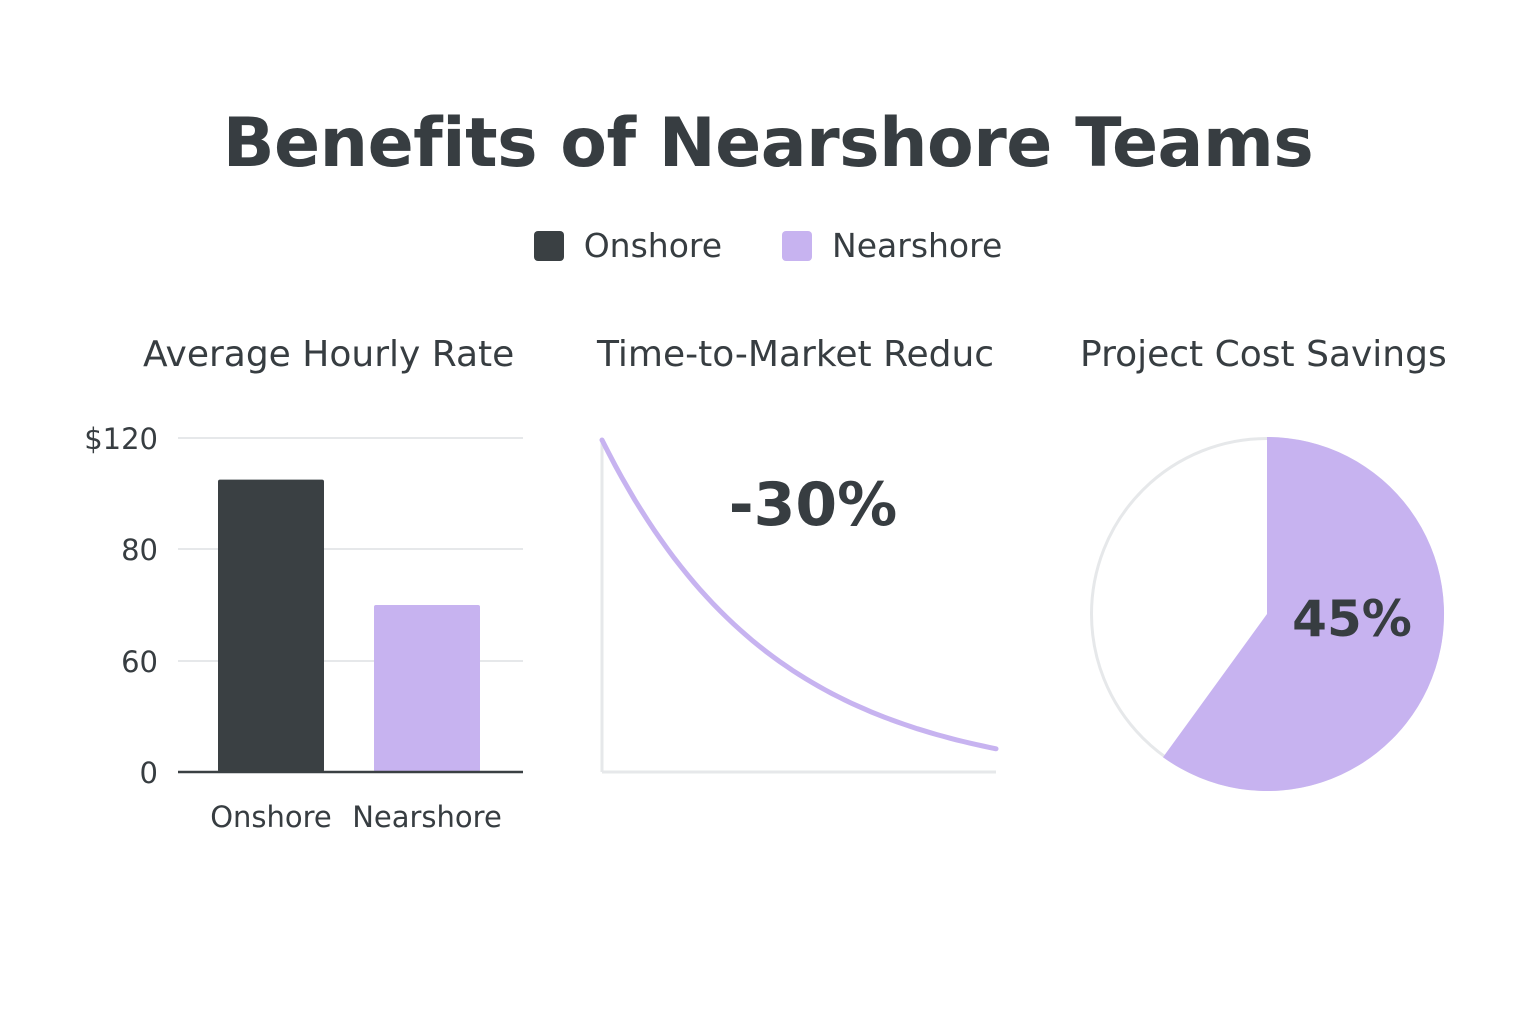  I want to click on y-tick-label: 60, so click(139, 662).